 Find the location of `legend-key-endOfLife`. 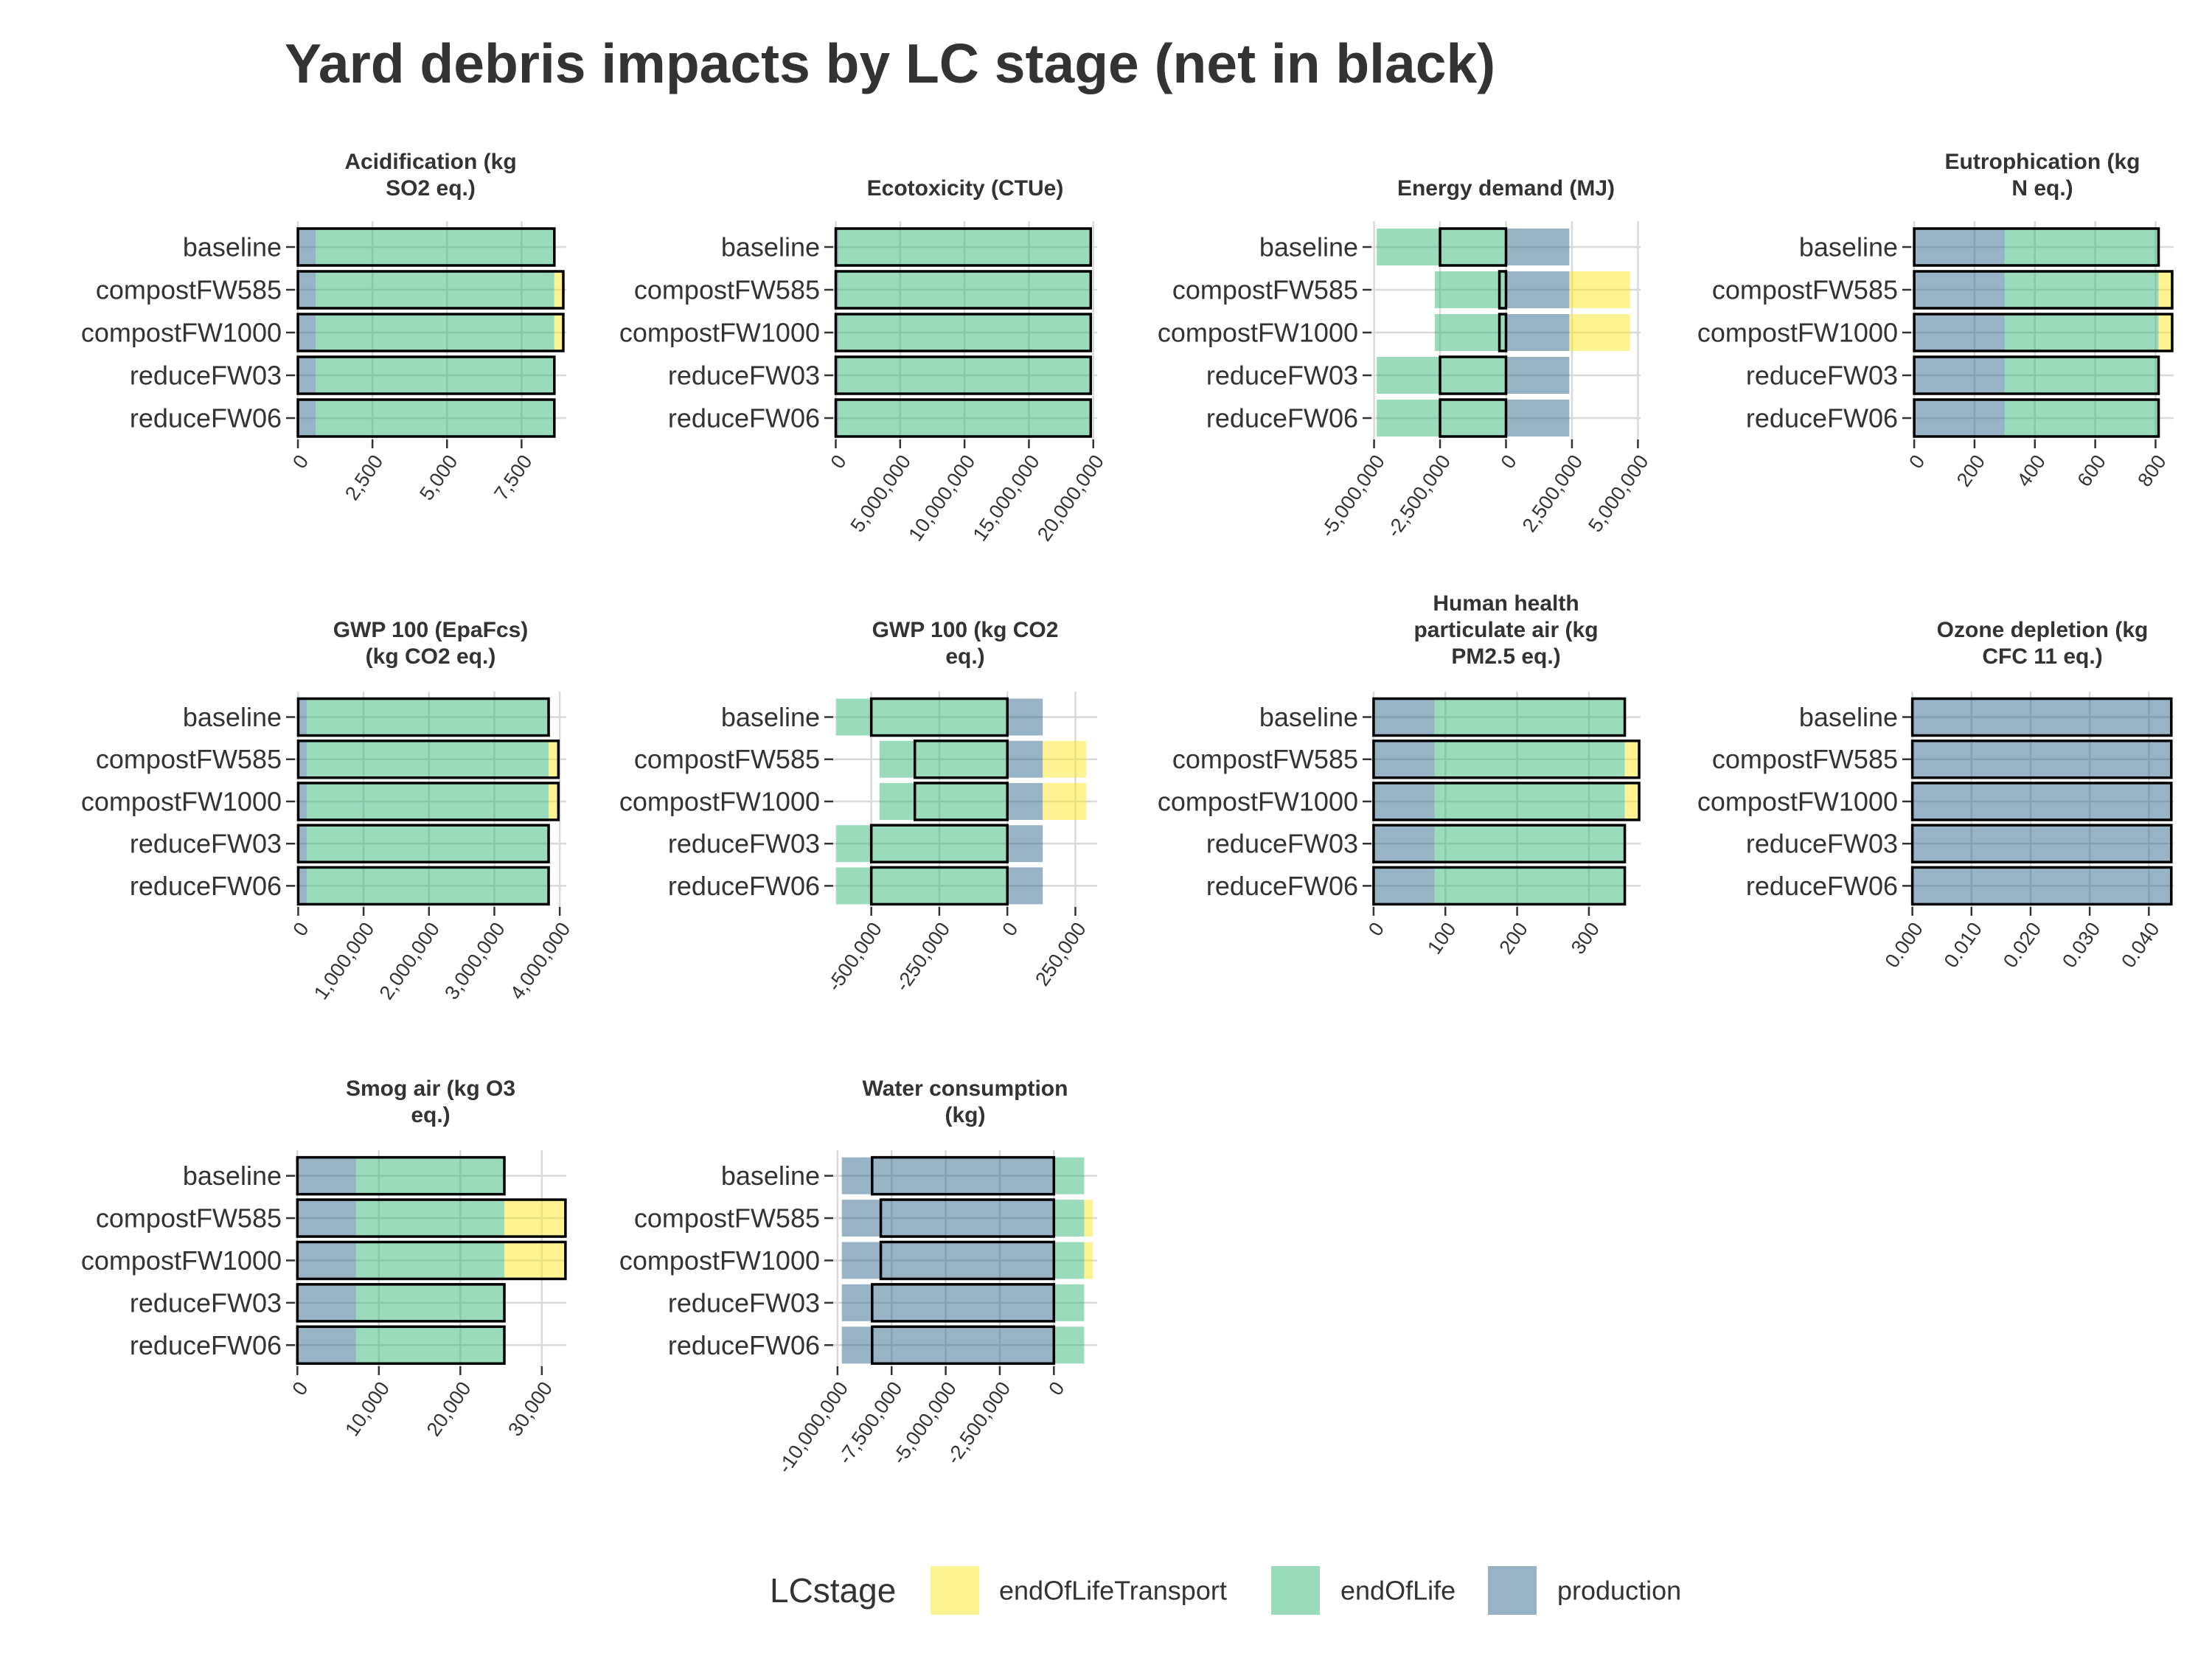

legend-key-endOfLife is located at coordinates (1295, 1590).